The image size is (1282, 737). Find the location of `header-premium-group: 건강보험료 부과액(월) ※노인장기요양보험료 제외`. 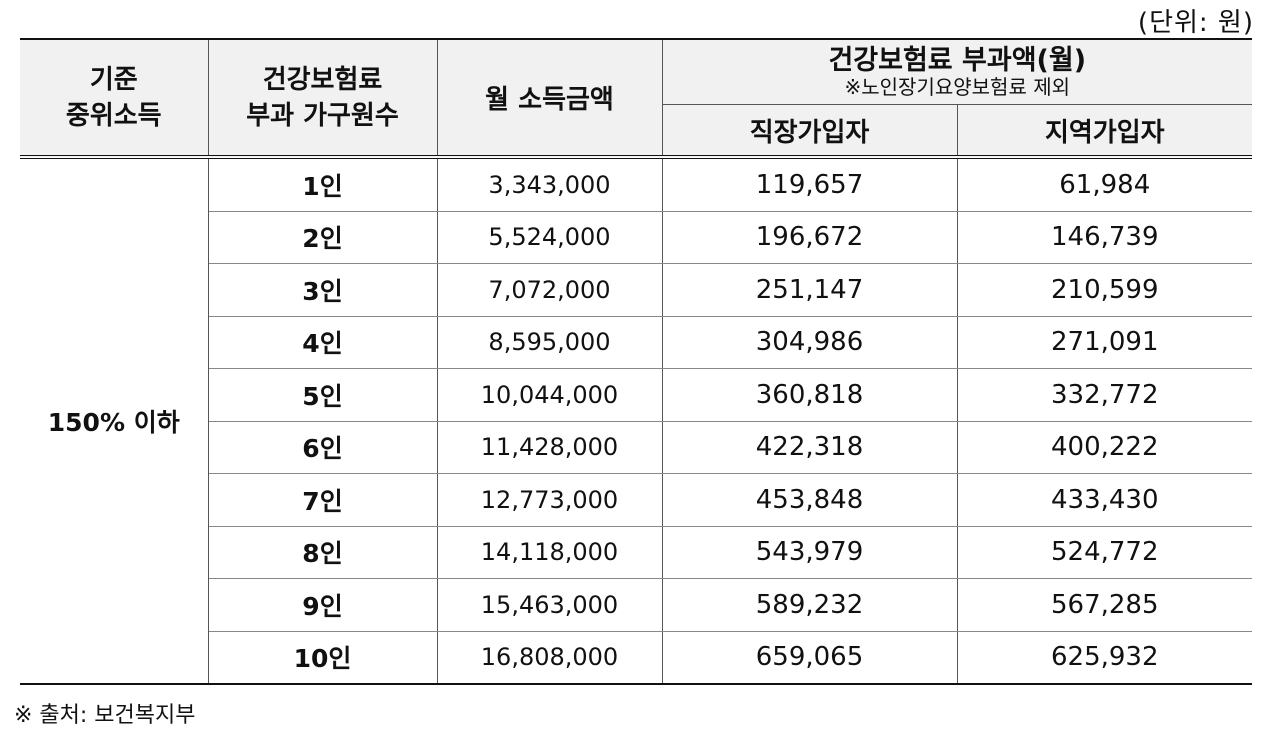

header-premium-group: 건강보험료 부과액(월) ※노인장기요양보험료 제외 is located at coordinates (957, 71).